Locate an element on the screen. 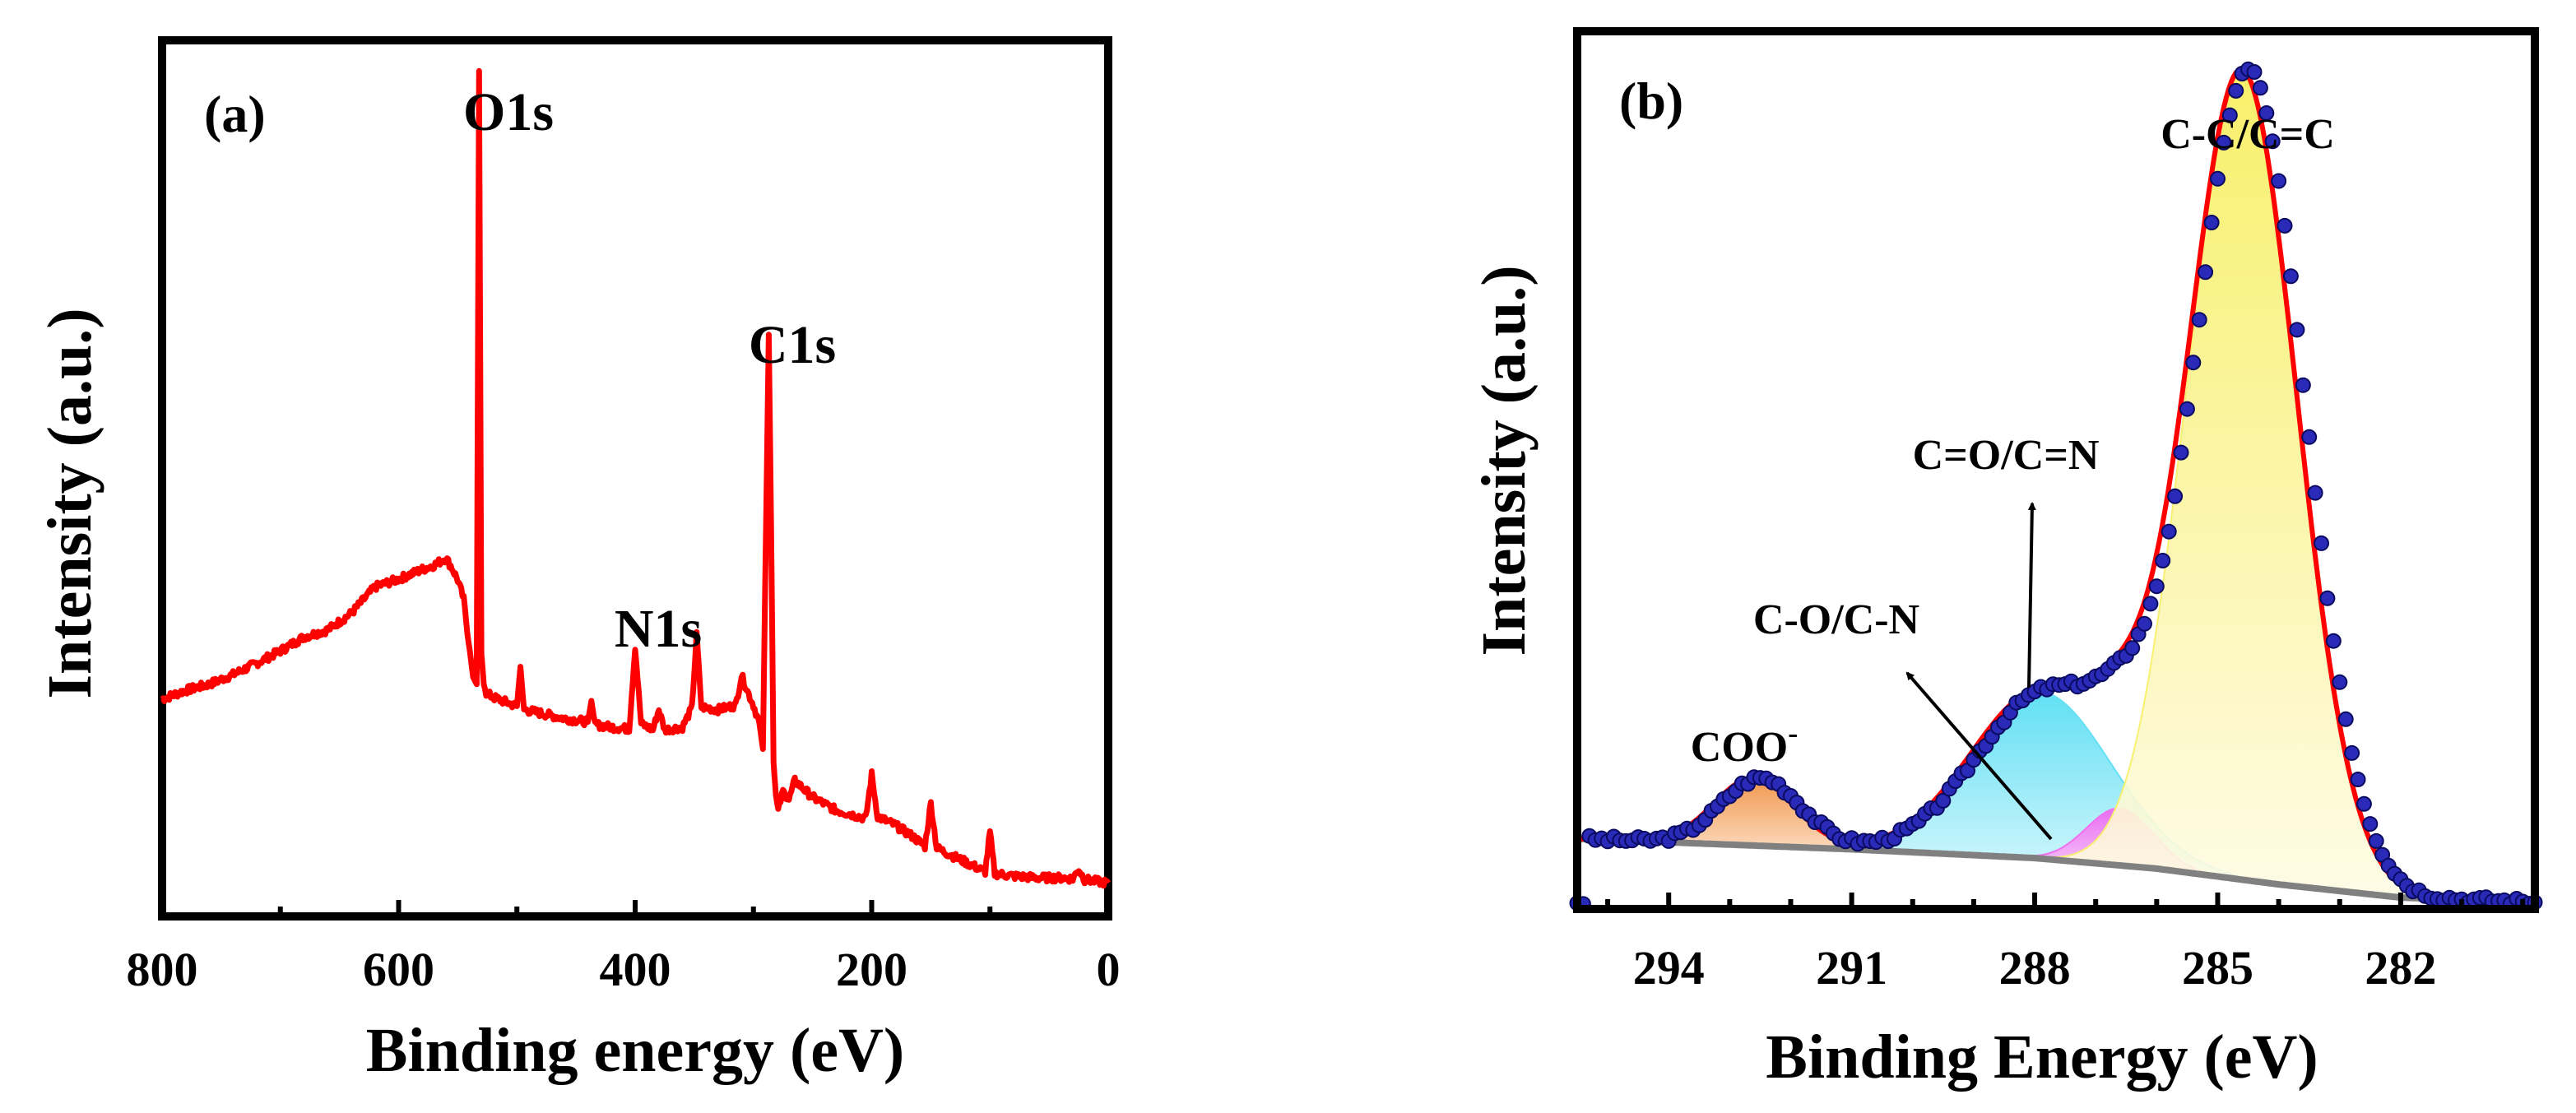  peak-label-o1s: O1s is located at coordinates (509, 112).